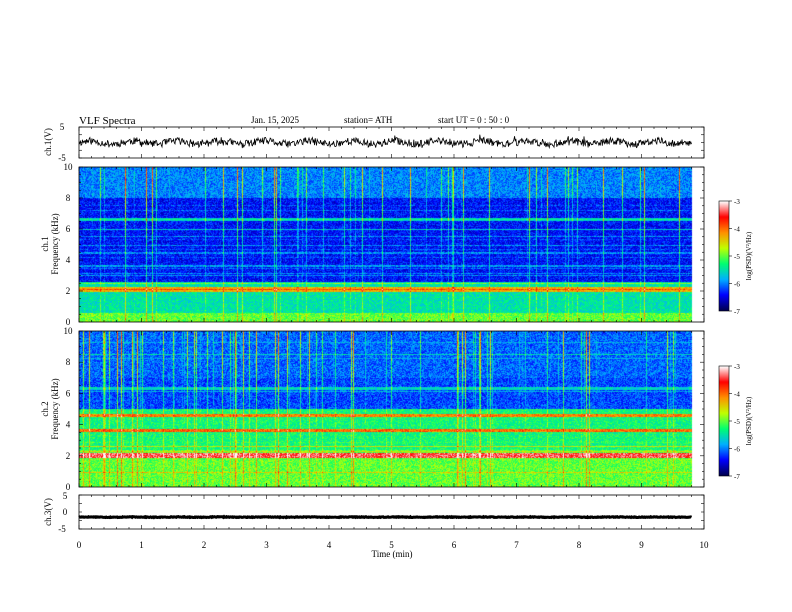 This screenshot has width=792, height=612. Describe the element at coordinates (79, 545) in the screenshot. I see `x-tick-label: 0` at that location.